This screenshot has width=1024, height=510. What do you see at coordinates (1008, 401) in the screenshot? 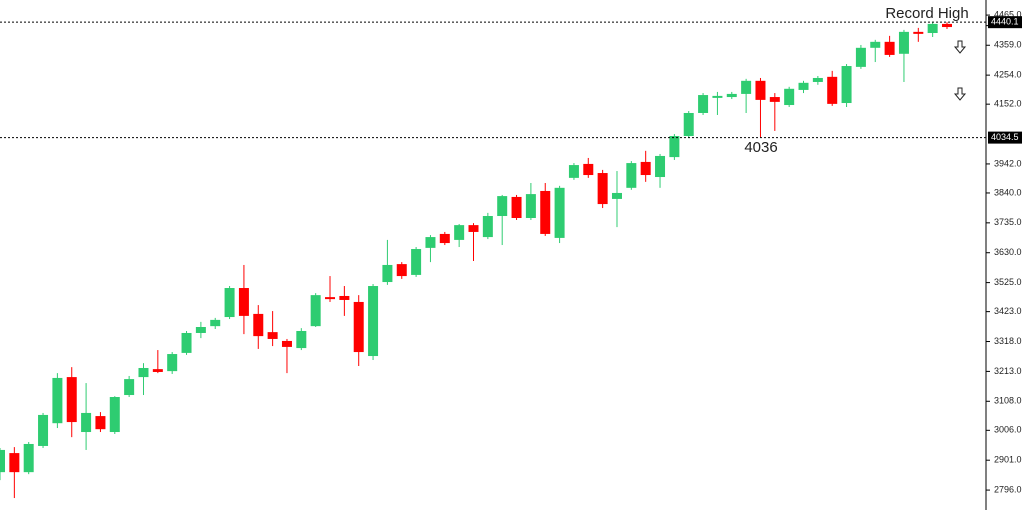
I see `y-tick-label: 3108.0` at bounding box center [1008, 401].